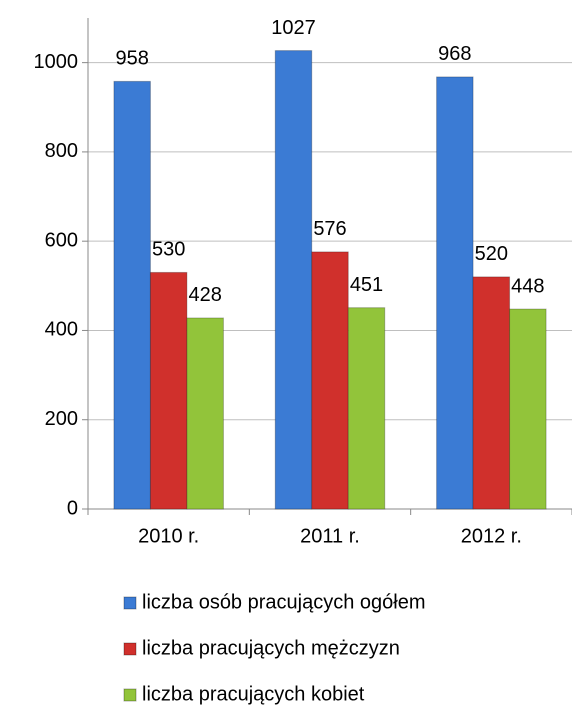  What do you see at coordinates (330, 536) in the screenshot?
I see `x-tick-label: 2011 r.` at bounding box center [330, 536].